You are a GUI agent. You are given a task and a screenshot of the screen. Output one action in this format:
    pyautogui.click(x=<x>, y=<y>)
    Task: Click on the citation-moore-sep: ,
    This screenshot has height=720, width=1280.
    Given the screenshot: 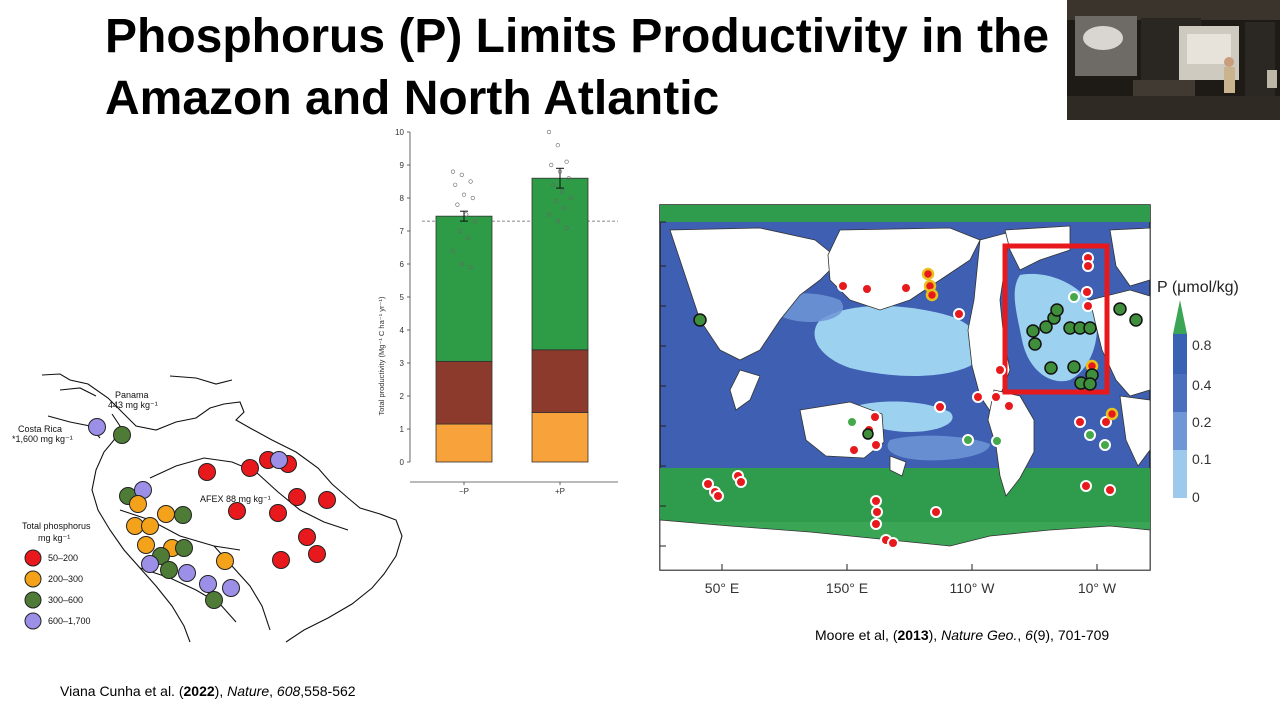 What is the action you would take?
    pyautogui.click(x=1021, y=635)
    